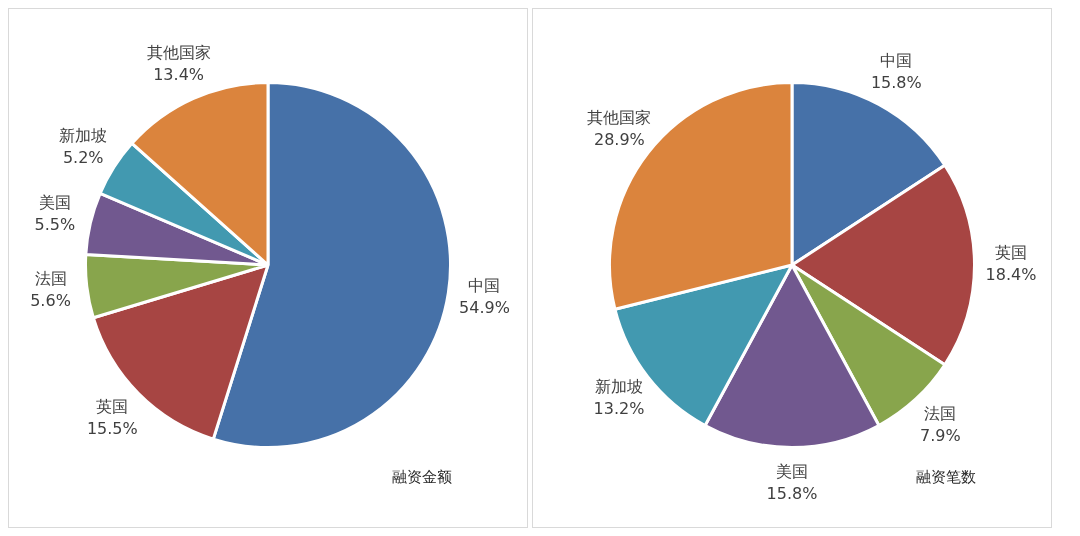 The width and height of the screenshot is (1080, 536). Describe the element at coordinates (112, 429) in the screenshot. I see `data-label: 15.5%` at that location.